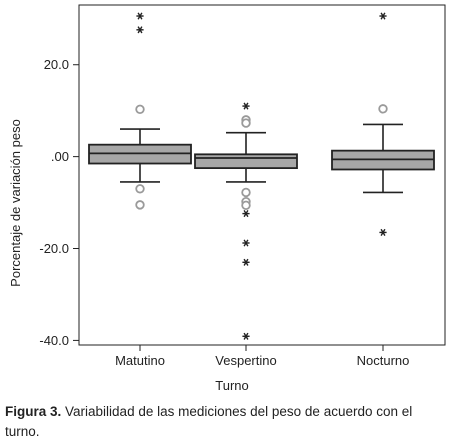 This screenshot has width=452, height=445. I want to click on y-tick-label: -20.0, so click(54, 248).